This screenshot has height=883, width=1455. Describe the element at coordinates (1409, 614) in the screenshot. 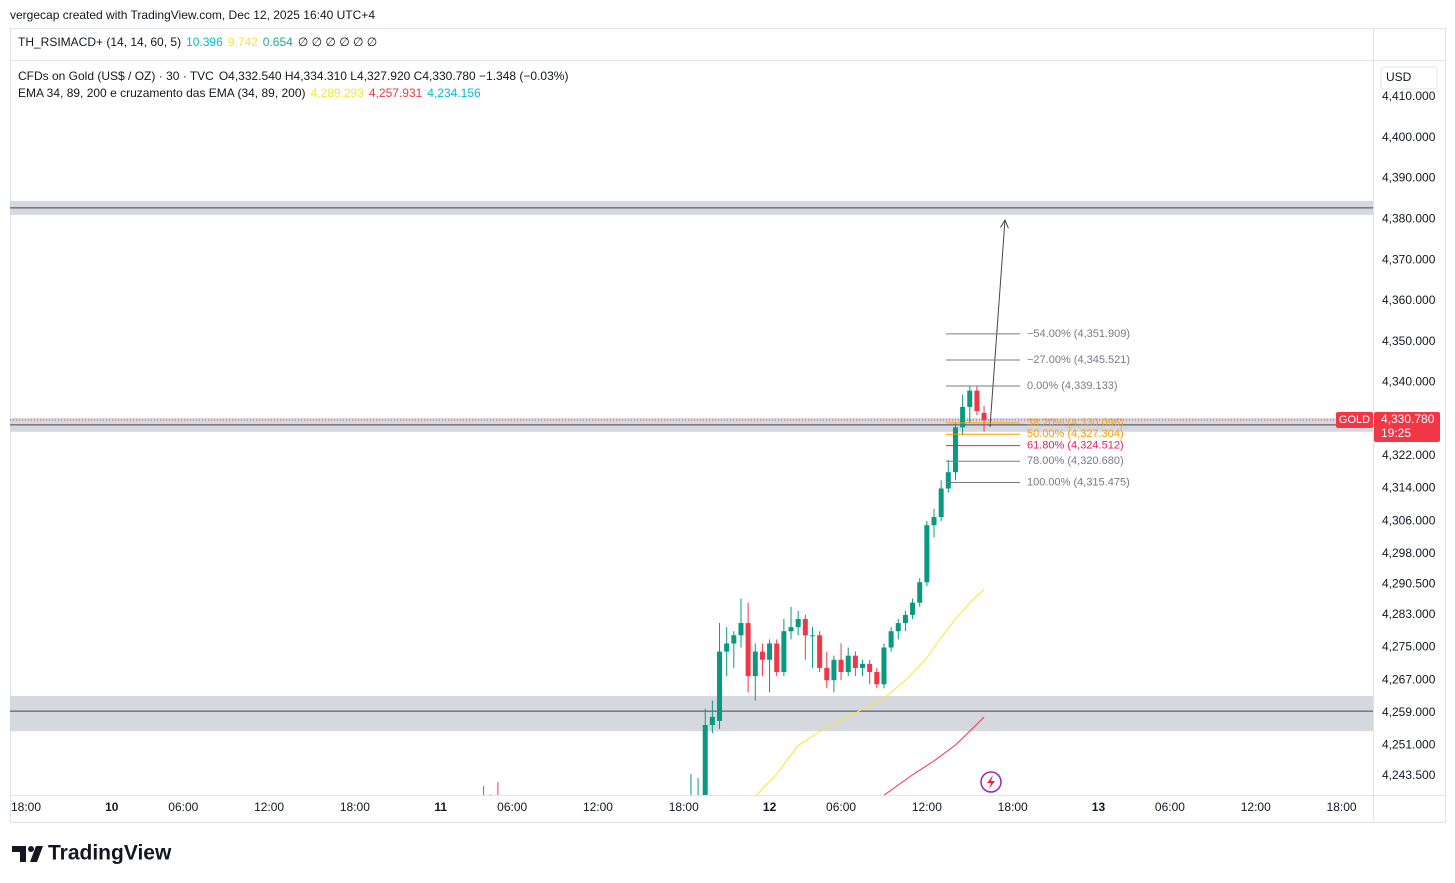

I see `y-tick-label: 4,283.000` at that location.